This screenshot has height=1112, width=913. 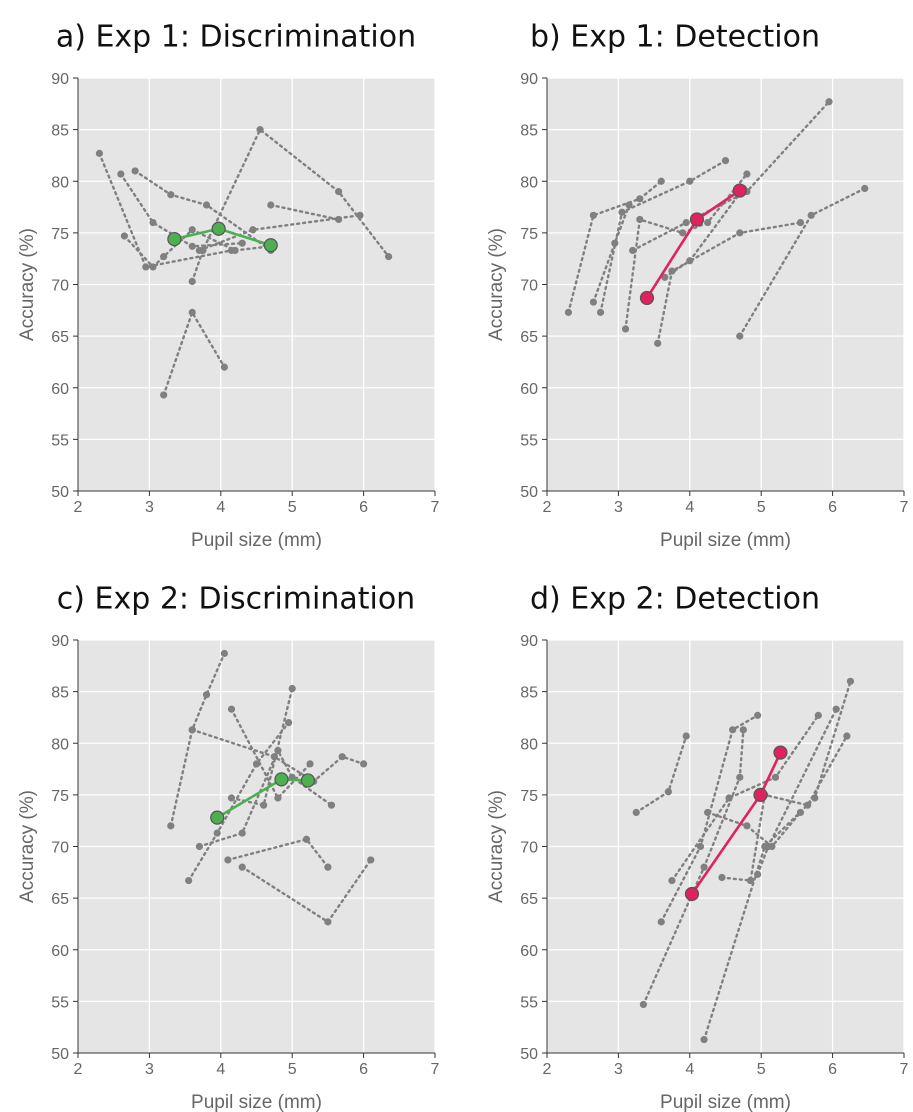 I want to click on y-tick-label: 60, so click(x=60, y=389).